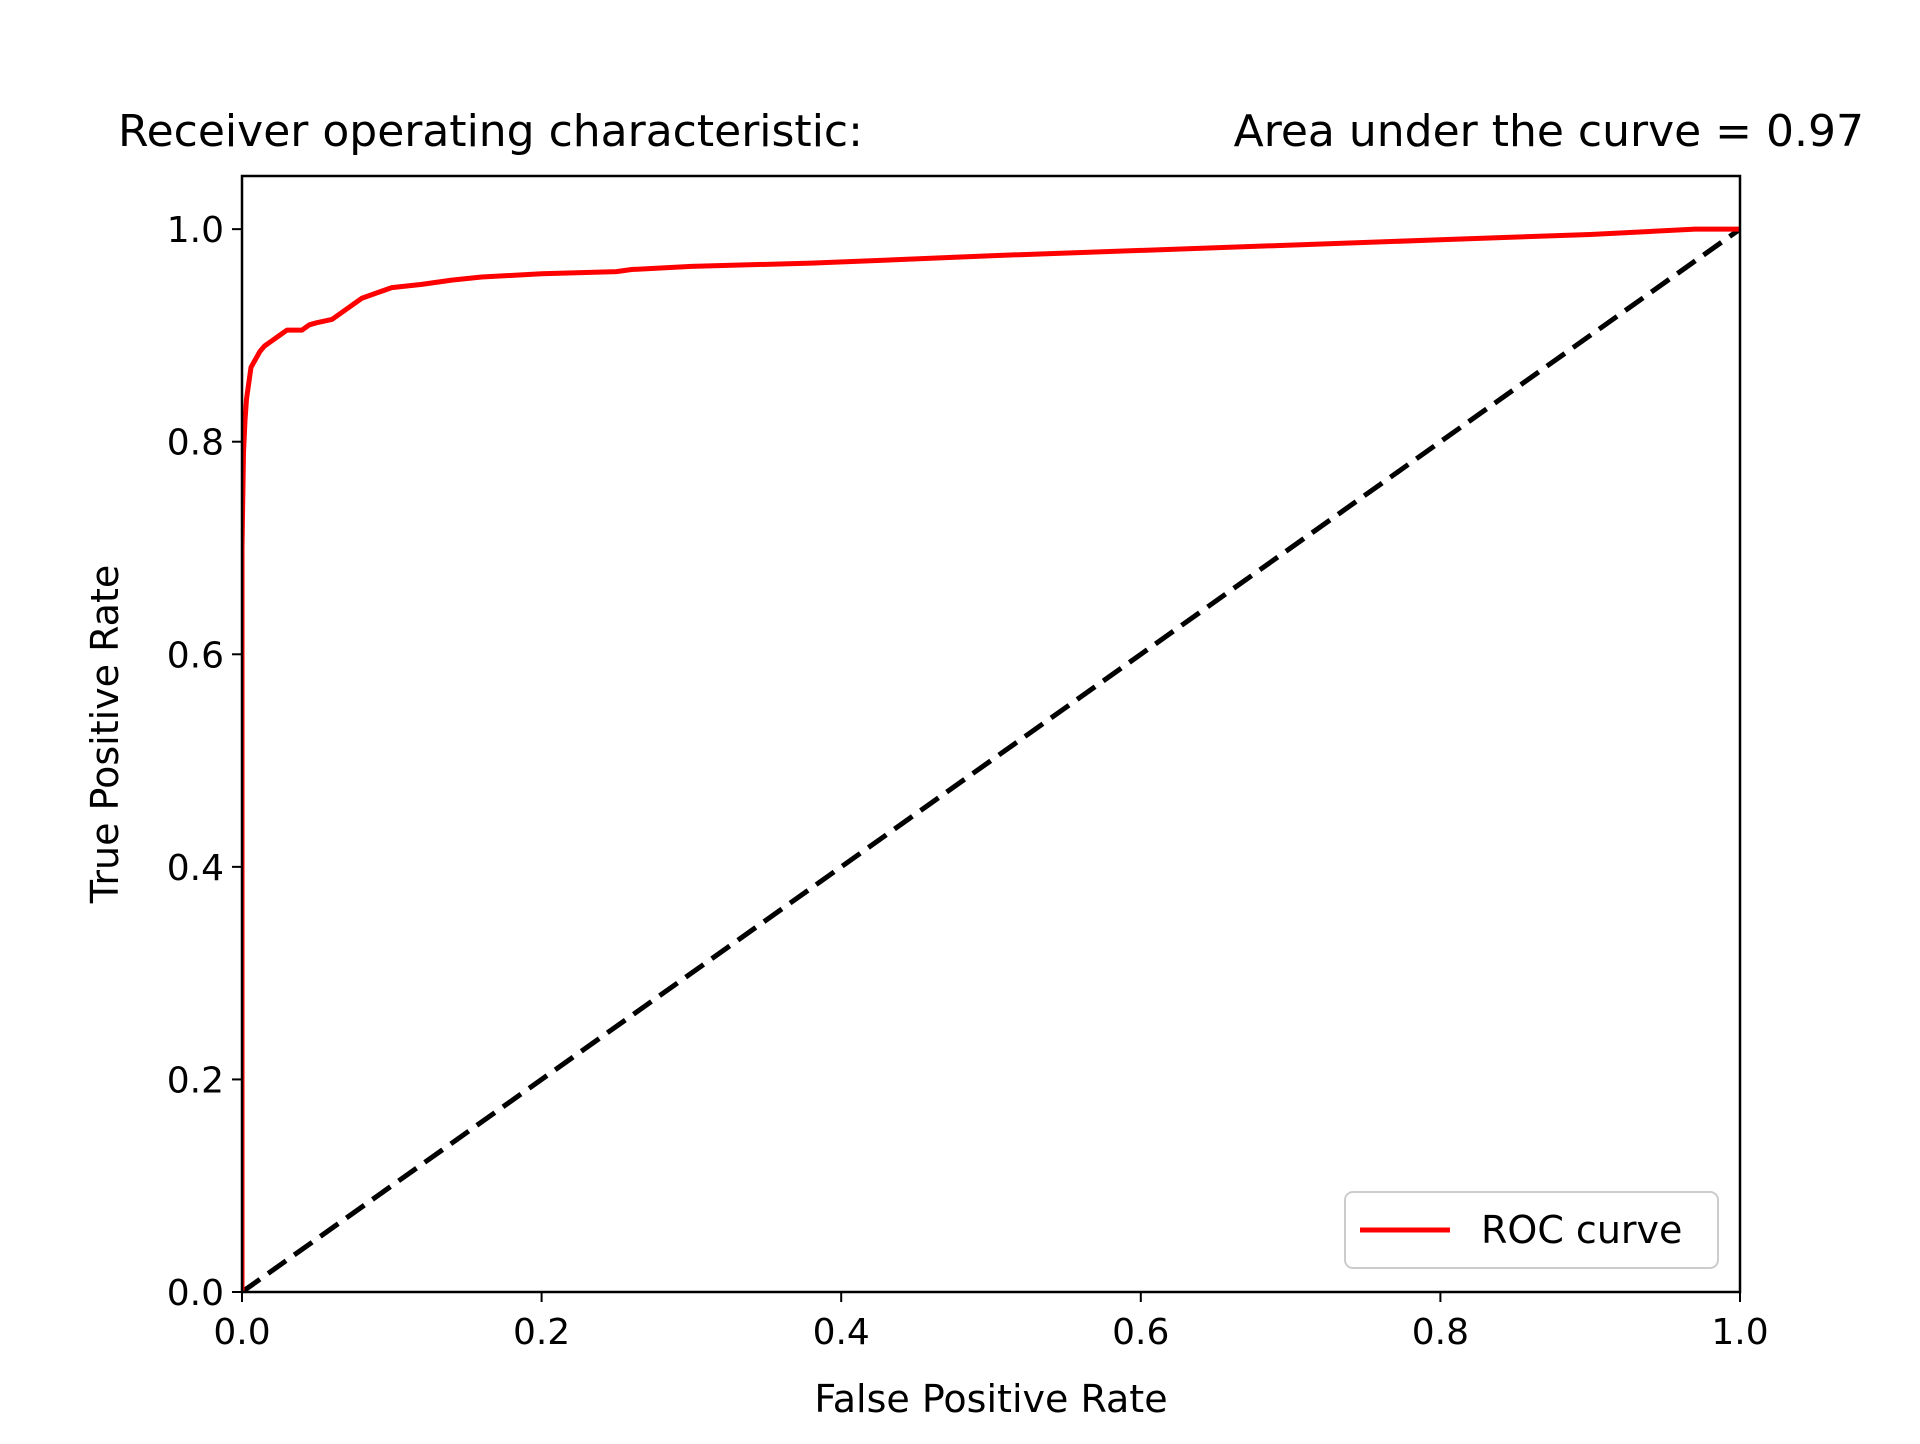 This screenshot has width=1920, height=1444. I want to click on x-tick-label: 0.8, so click(1440, 1332).